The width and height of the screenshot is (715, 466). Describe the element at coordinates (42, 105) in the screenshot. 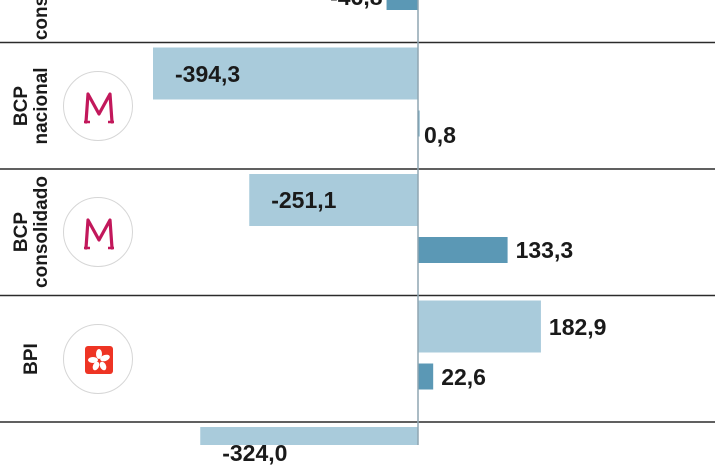

I see `category-label-line: nacional` at that location.